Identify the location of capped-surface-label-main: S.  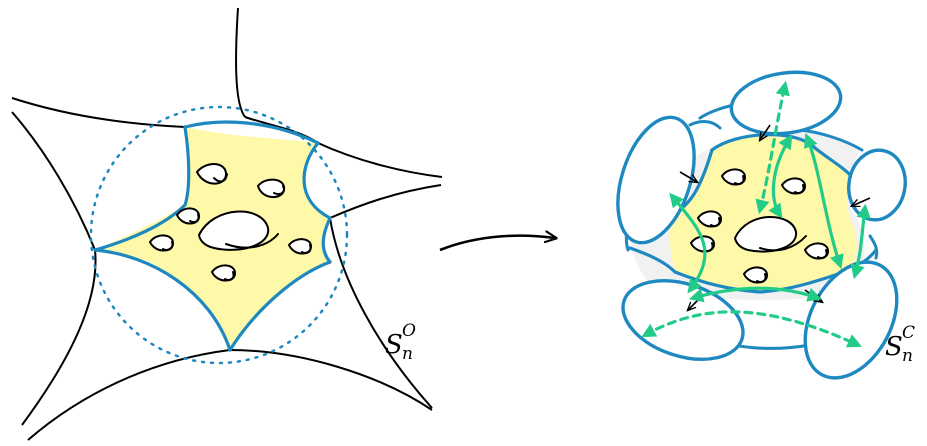
(894, 347).